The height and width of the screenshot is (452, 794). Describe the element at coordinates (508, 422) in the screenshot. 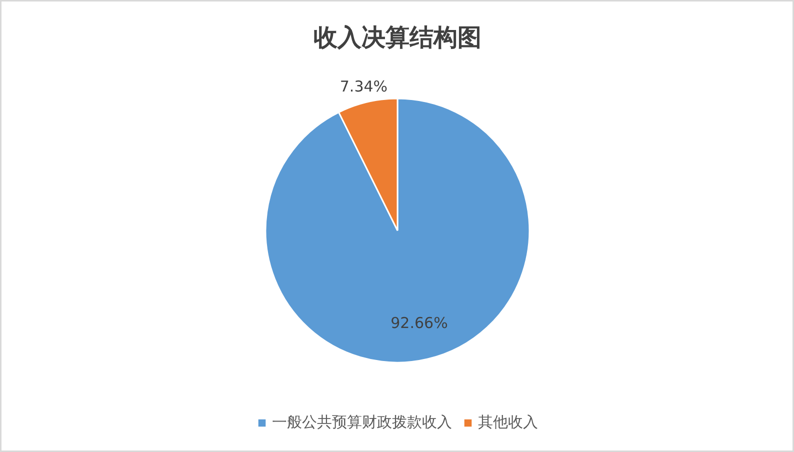

I see `legend-label: 其他收入` at that location.